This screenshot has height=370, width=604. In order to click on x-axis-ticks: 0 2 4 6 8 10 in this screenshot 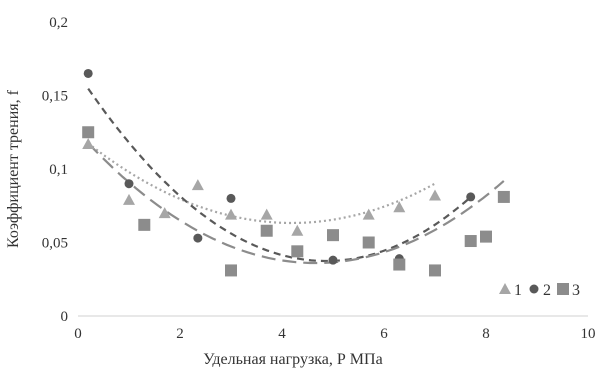, I will do `click(334, 334)`.